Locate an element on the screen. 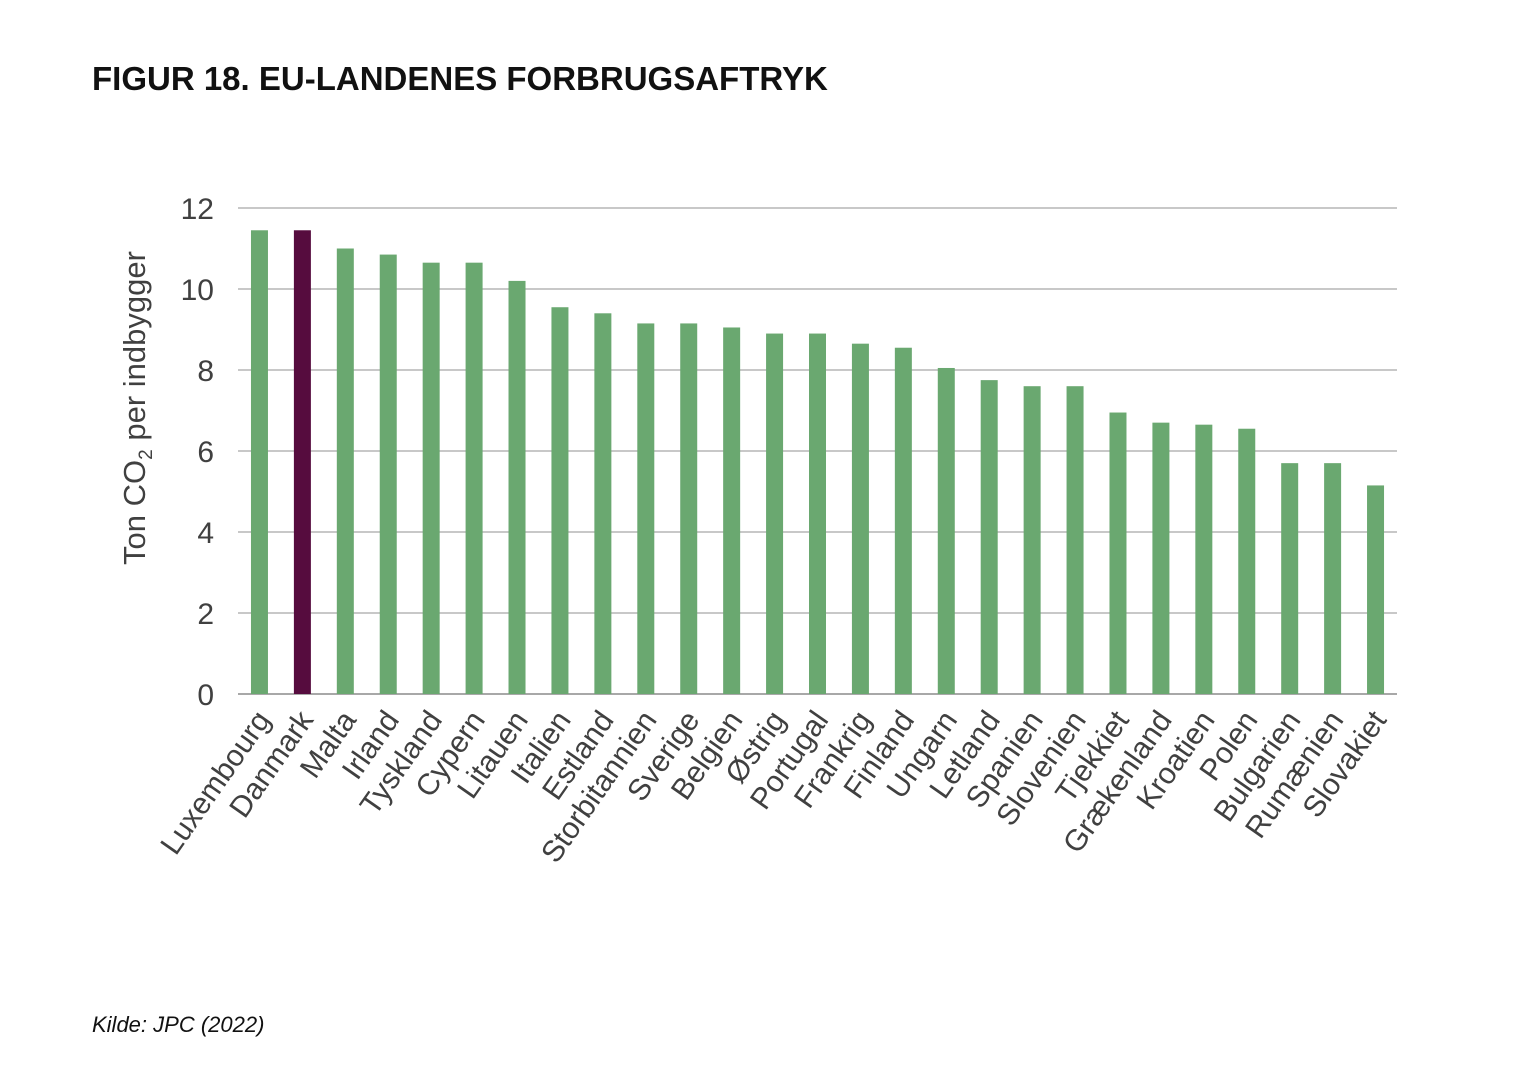 The width and height of the screenshot is (1531, 1073). y-tick-label: 2 is located at coordinates (205, 614).